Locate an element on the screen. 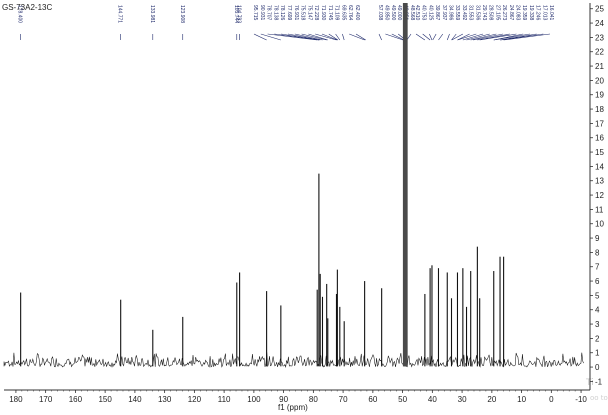 The image size is (608, 415). peak-label: 69.635 is located at coordinates (343, 13).